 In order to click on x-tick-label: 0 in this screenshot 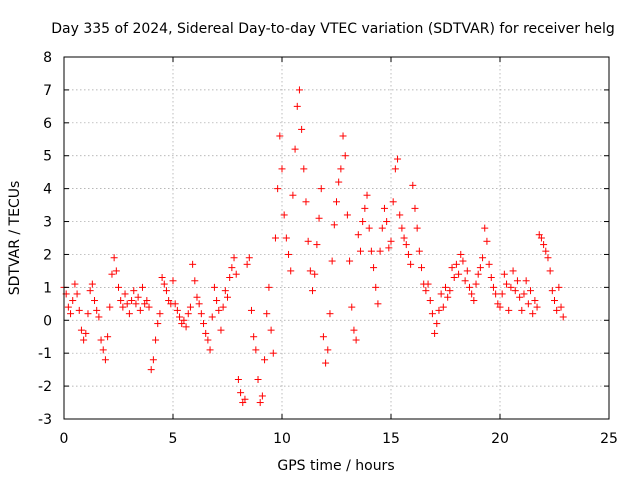, I will do `click(64, 439)`.